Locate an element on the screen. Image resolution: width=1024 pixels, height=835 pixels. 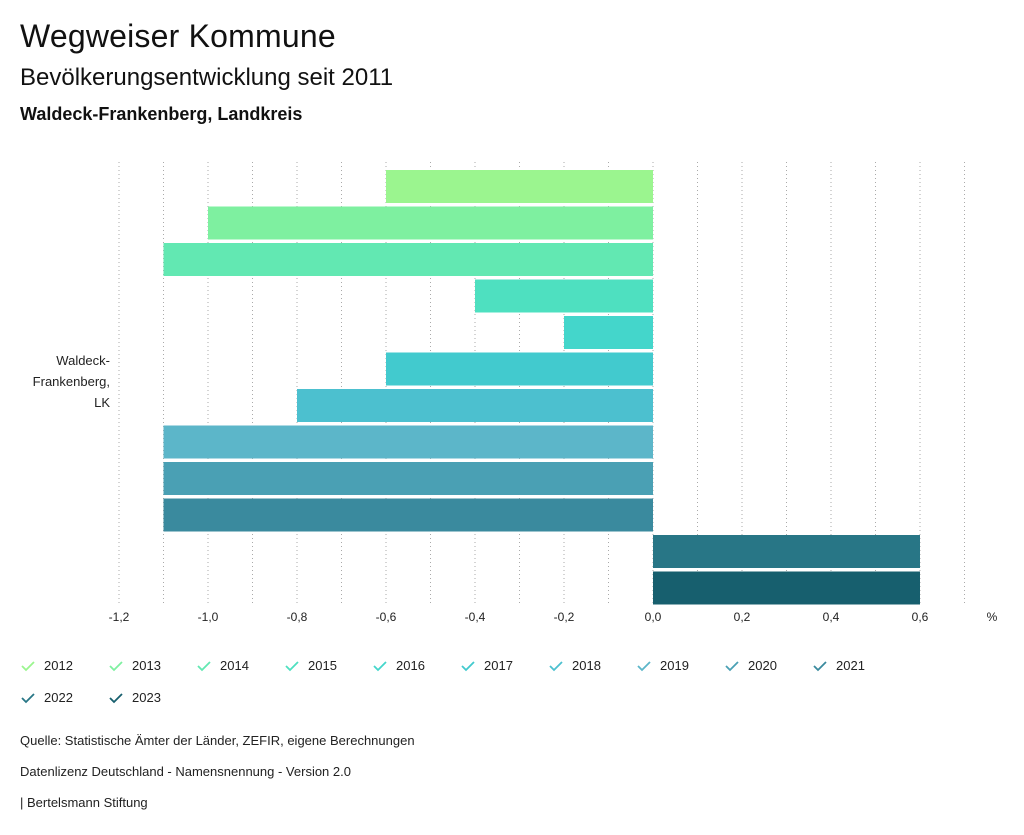
x-tick-label: 0,2 is located at coordinates (742, 617).